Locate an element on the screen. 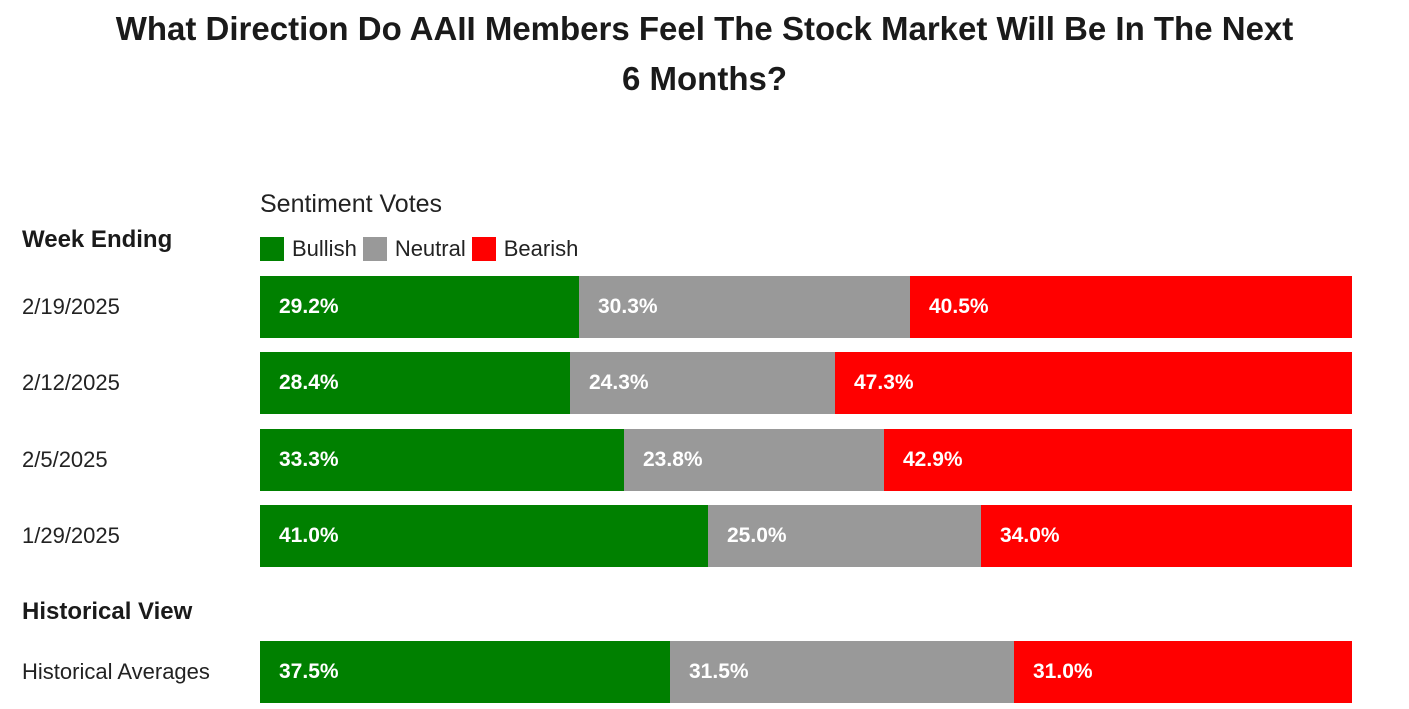  bar-segment-bearish-historical: 31.0% is located at coordinates (1183, 672).